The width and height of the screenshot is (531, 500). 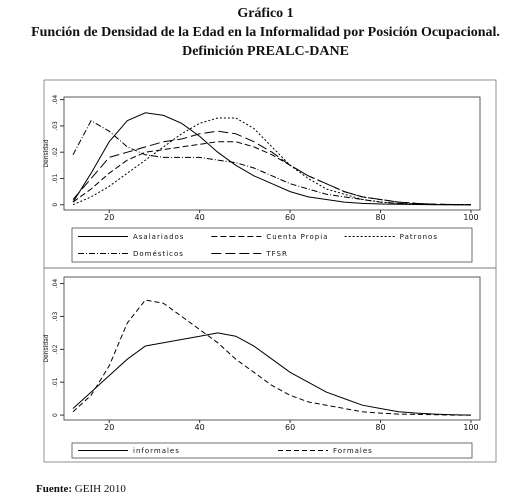 What do you see at coordinates (276, 254) in the screenshot?
I see `legend-label: TFSR` at bounding box center [276, 254].